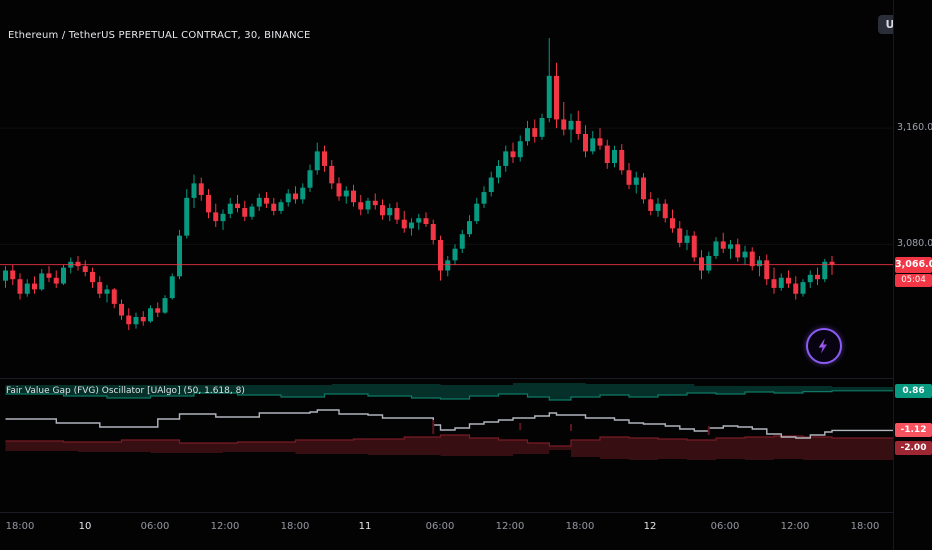  What do you see at coordinates (449, 440) in the screenshot?
I see `bearish-fvg-edge` at bounding box center [449, 440].